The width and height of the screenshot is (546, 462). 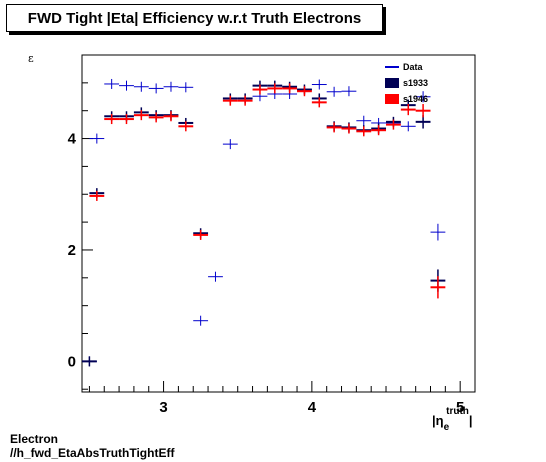 What do you see at coordinates (163, 407) in the screenshot?
I see `x-tick-label: 3` at bounding box center [163, 407].